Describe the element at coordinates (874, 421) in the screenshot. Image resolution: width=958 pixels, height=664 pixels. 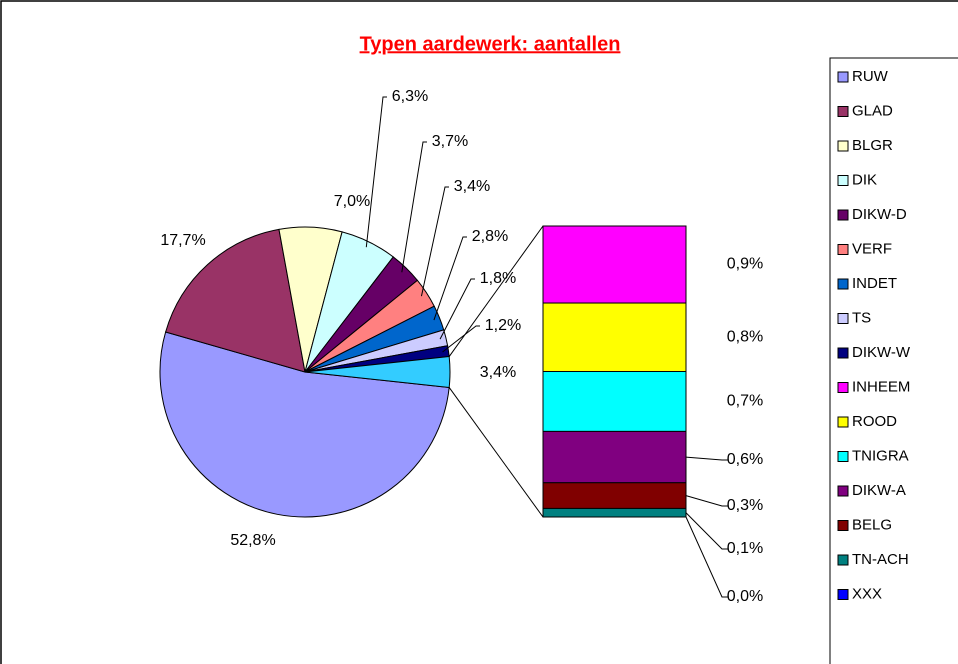
I see `legend-label: ROOD` at that location.